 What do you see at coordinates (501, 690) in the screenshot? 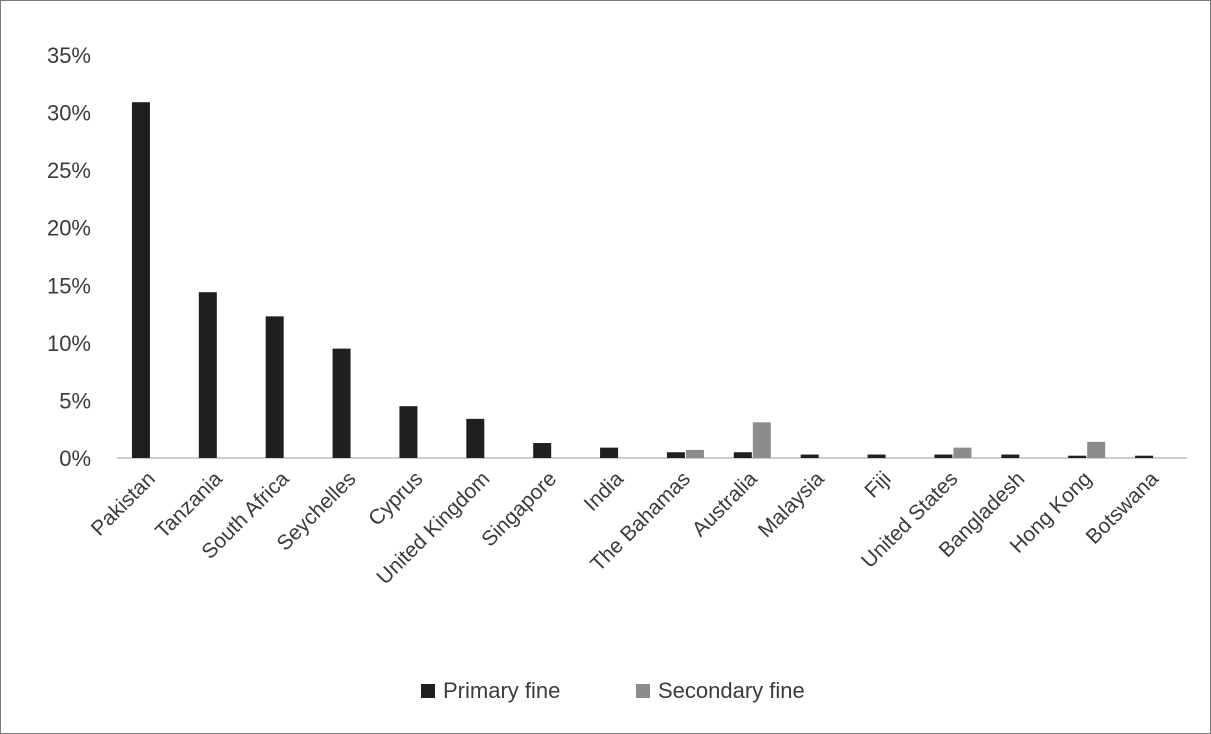
I see `legend-label-primary: Primary fine` at bounding box center [501, 690].